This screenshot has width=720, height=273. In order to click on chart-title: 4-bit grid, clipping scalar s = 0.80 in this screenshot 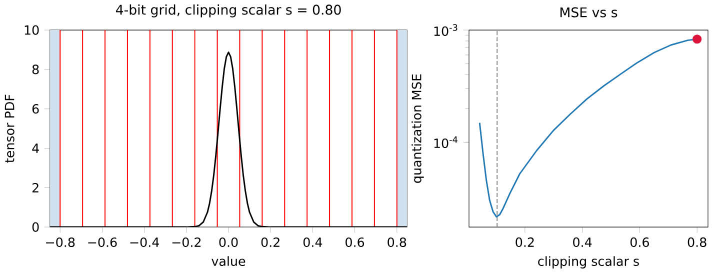, I will do `click(228, 11)`.